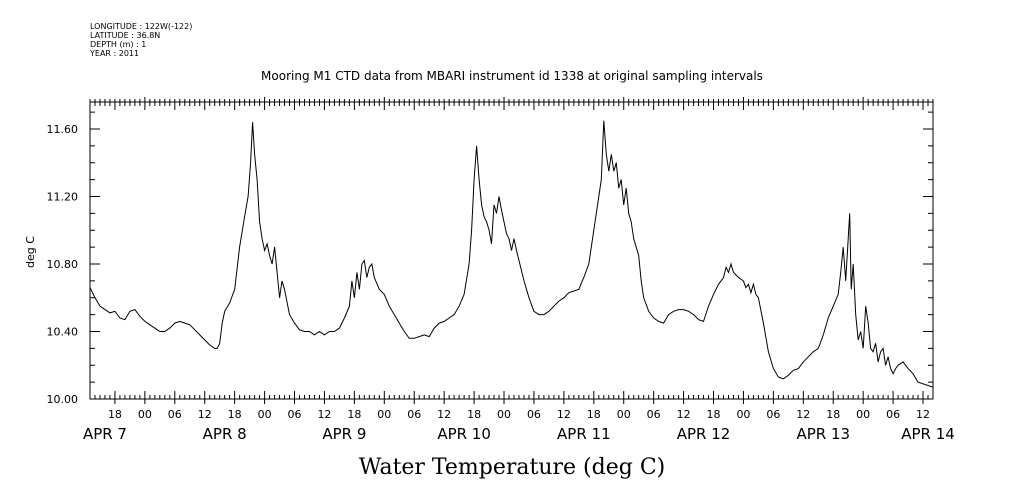  Describe the element at coordinates (63, 399) in the screenshot. I see `y-tick-label: 10.00` at that location.